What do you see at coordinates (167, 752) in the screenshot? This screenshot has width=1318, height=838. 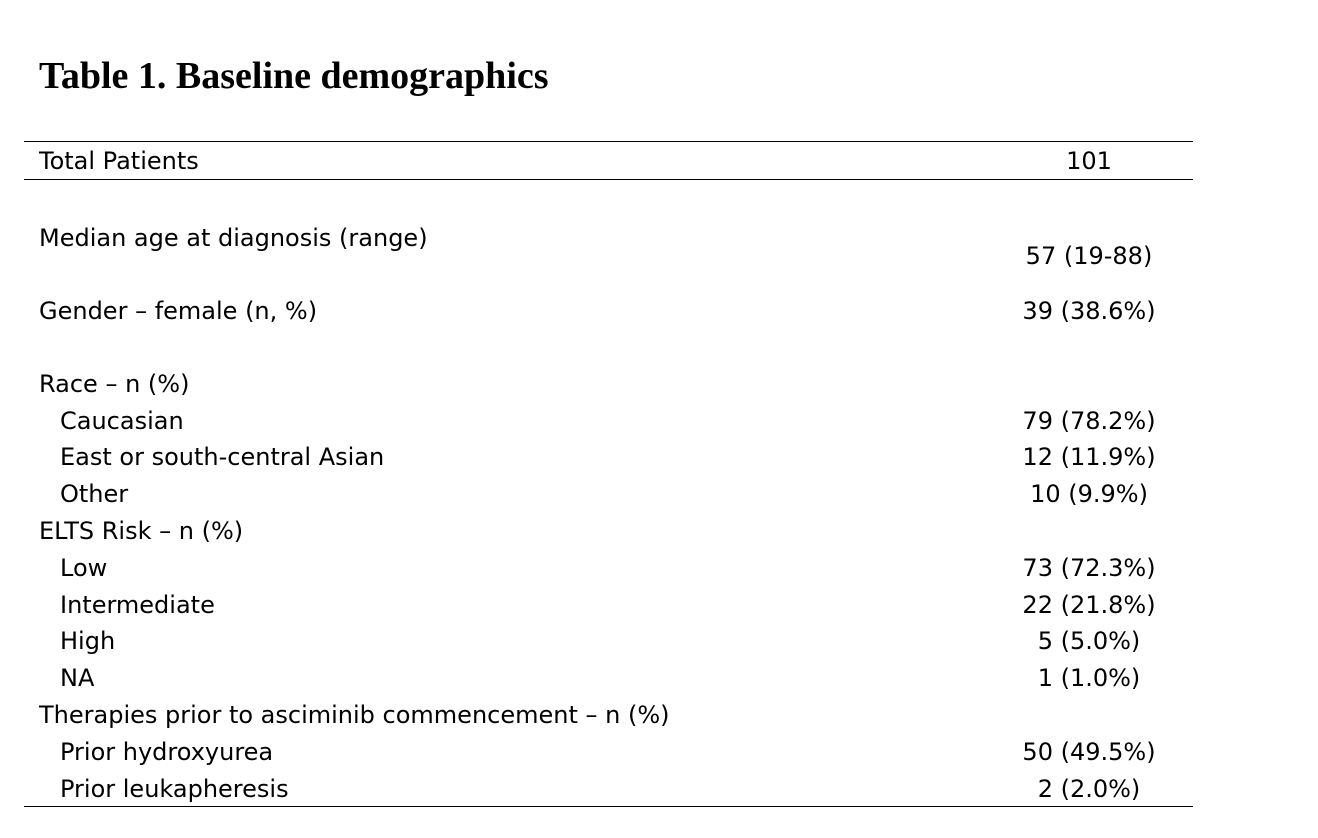 I see `row-label: Prior hydroxyurea` at bounding box center [167, 752].